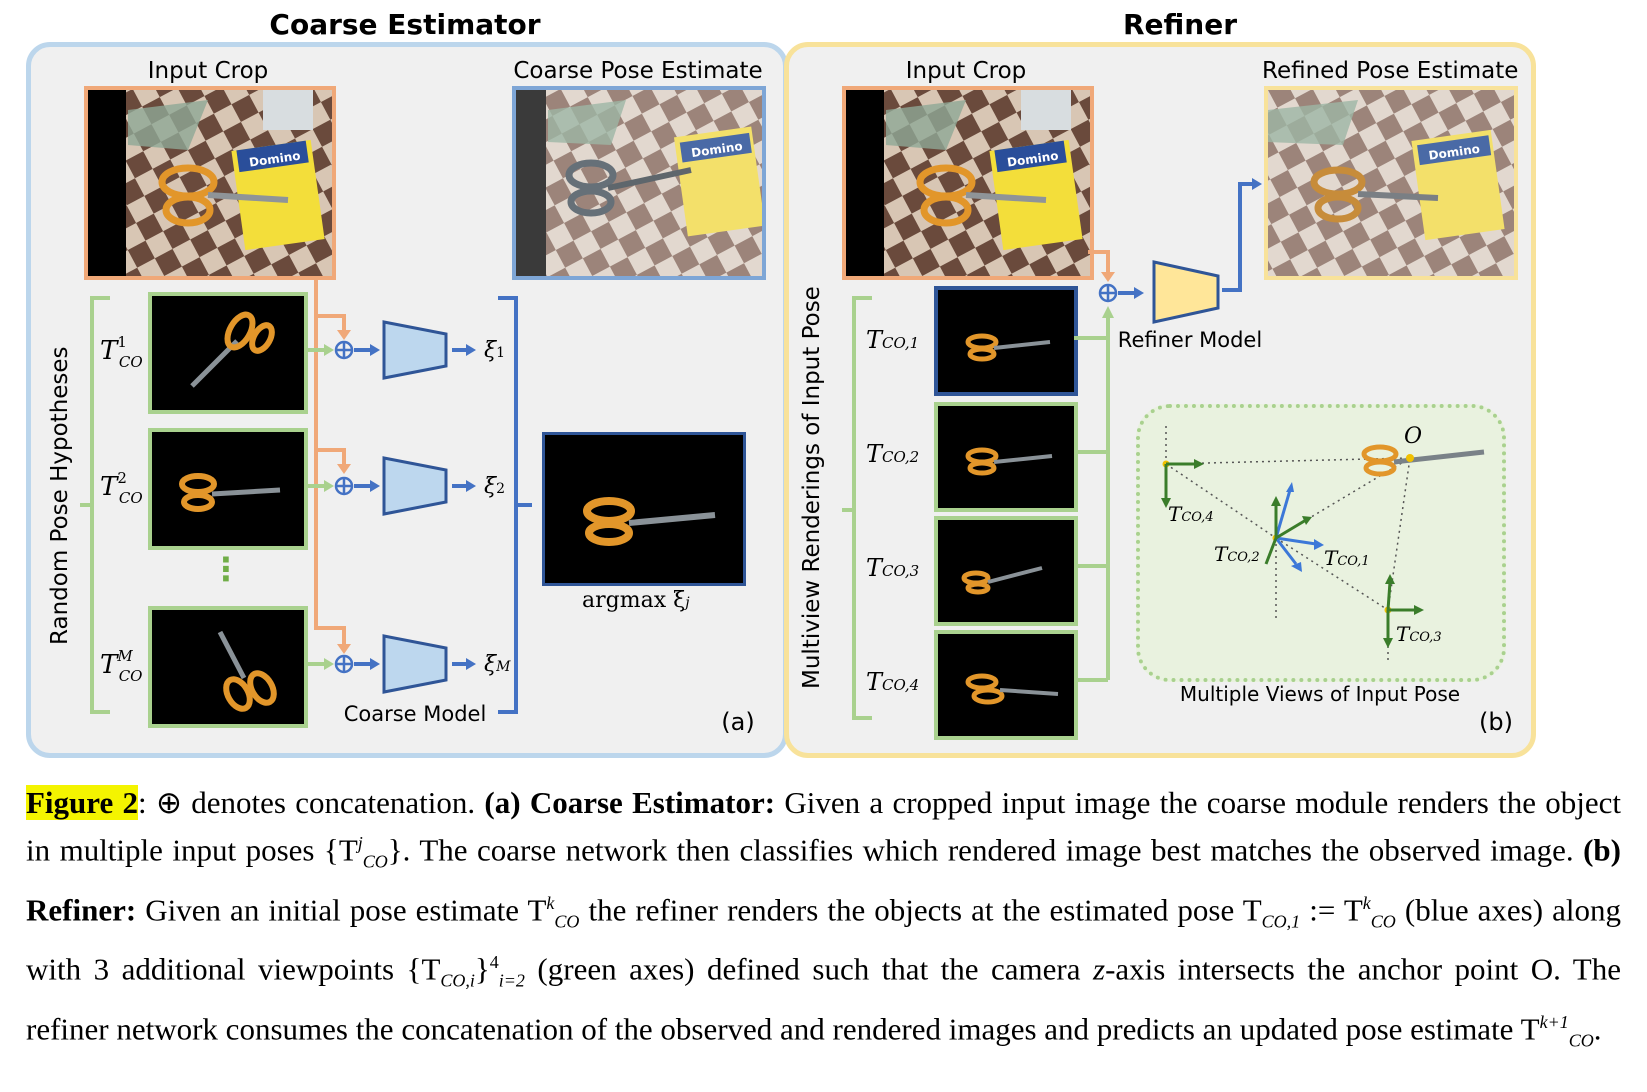 The image size is (1647, 1092). Describe the element at coordinates (644, 509) in the screenshot. I see `argmax-render` at that location.